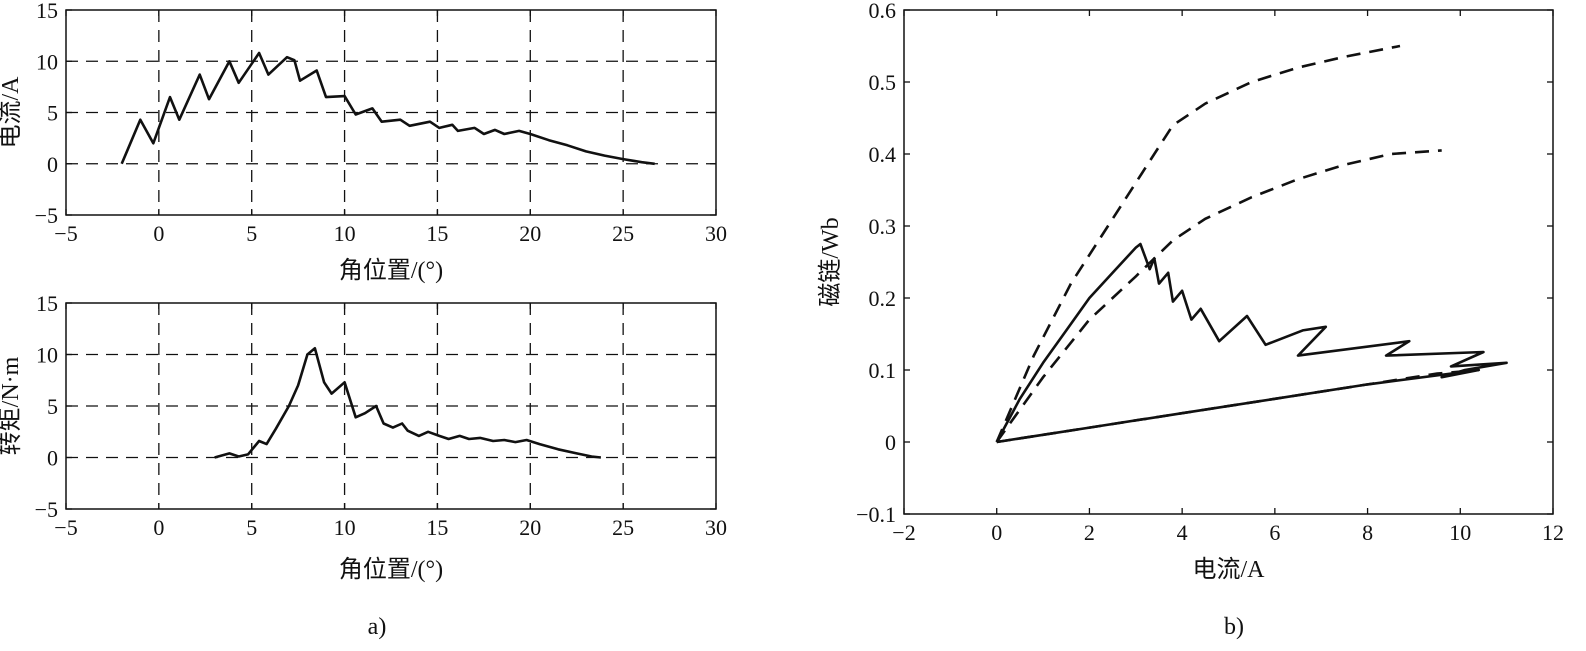 This screenshot has height=651, width=1586. What do you see at coordinates (1274, 532) in the screenshot?
I see `x-tick-label: 6` at bounding box center [1274, 532].